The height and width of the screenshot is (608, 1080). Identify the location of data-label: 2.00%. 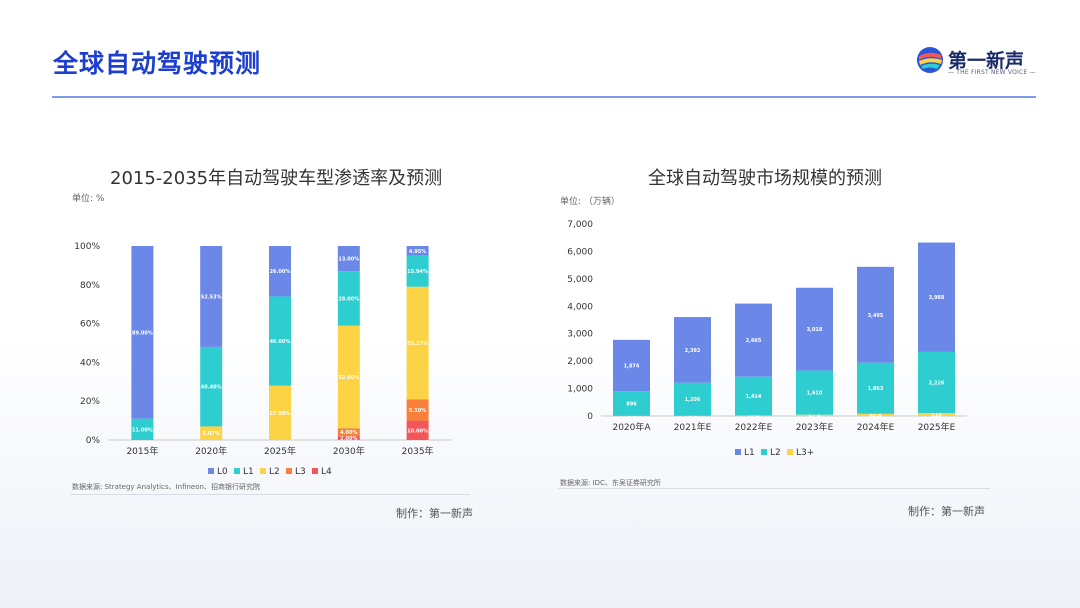
(348, 439).